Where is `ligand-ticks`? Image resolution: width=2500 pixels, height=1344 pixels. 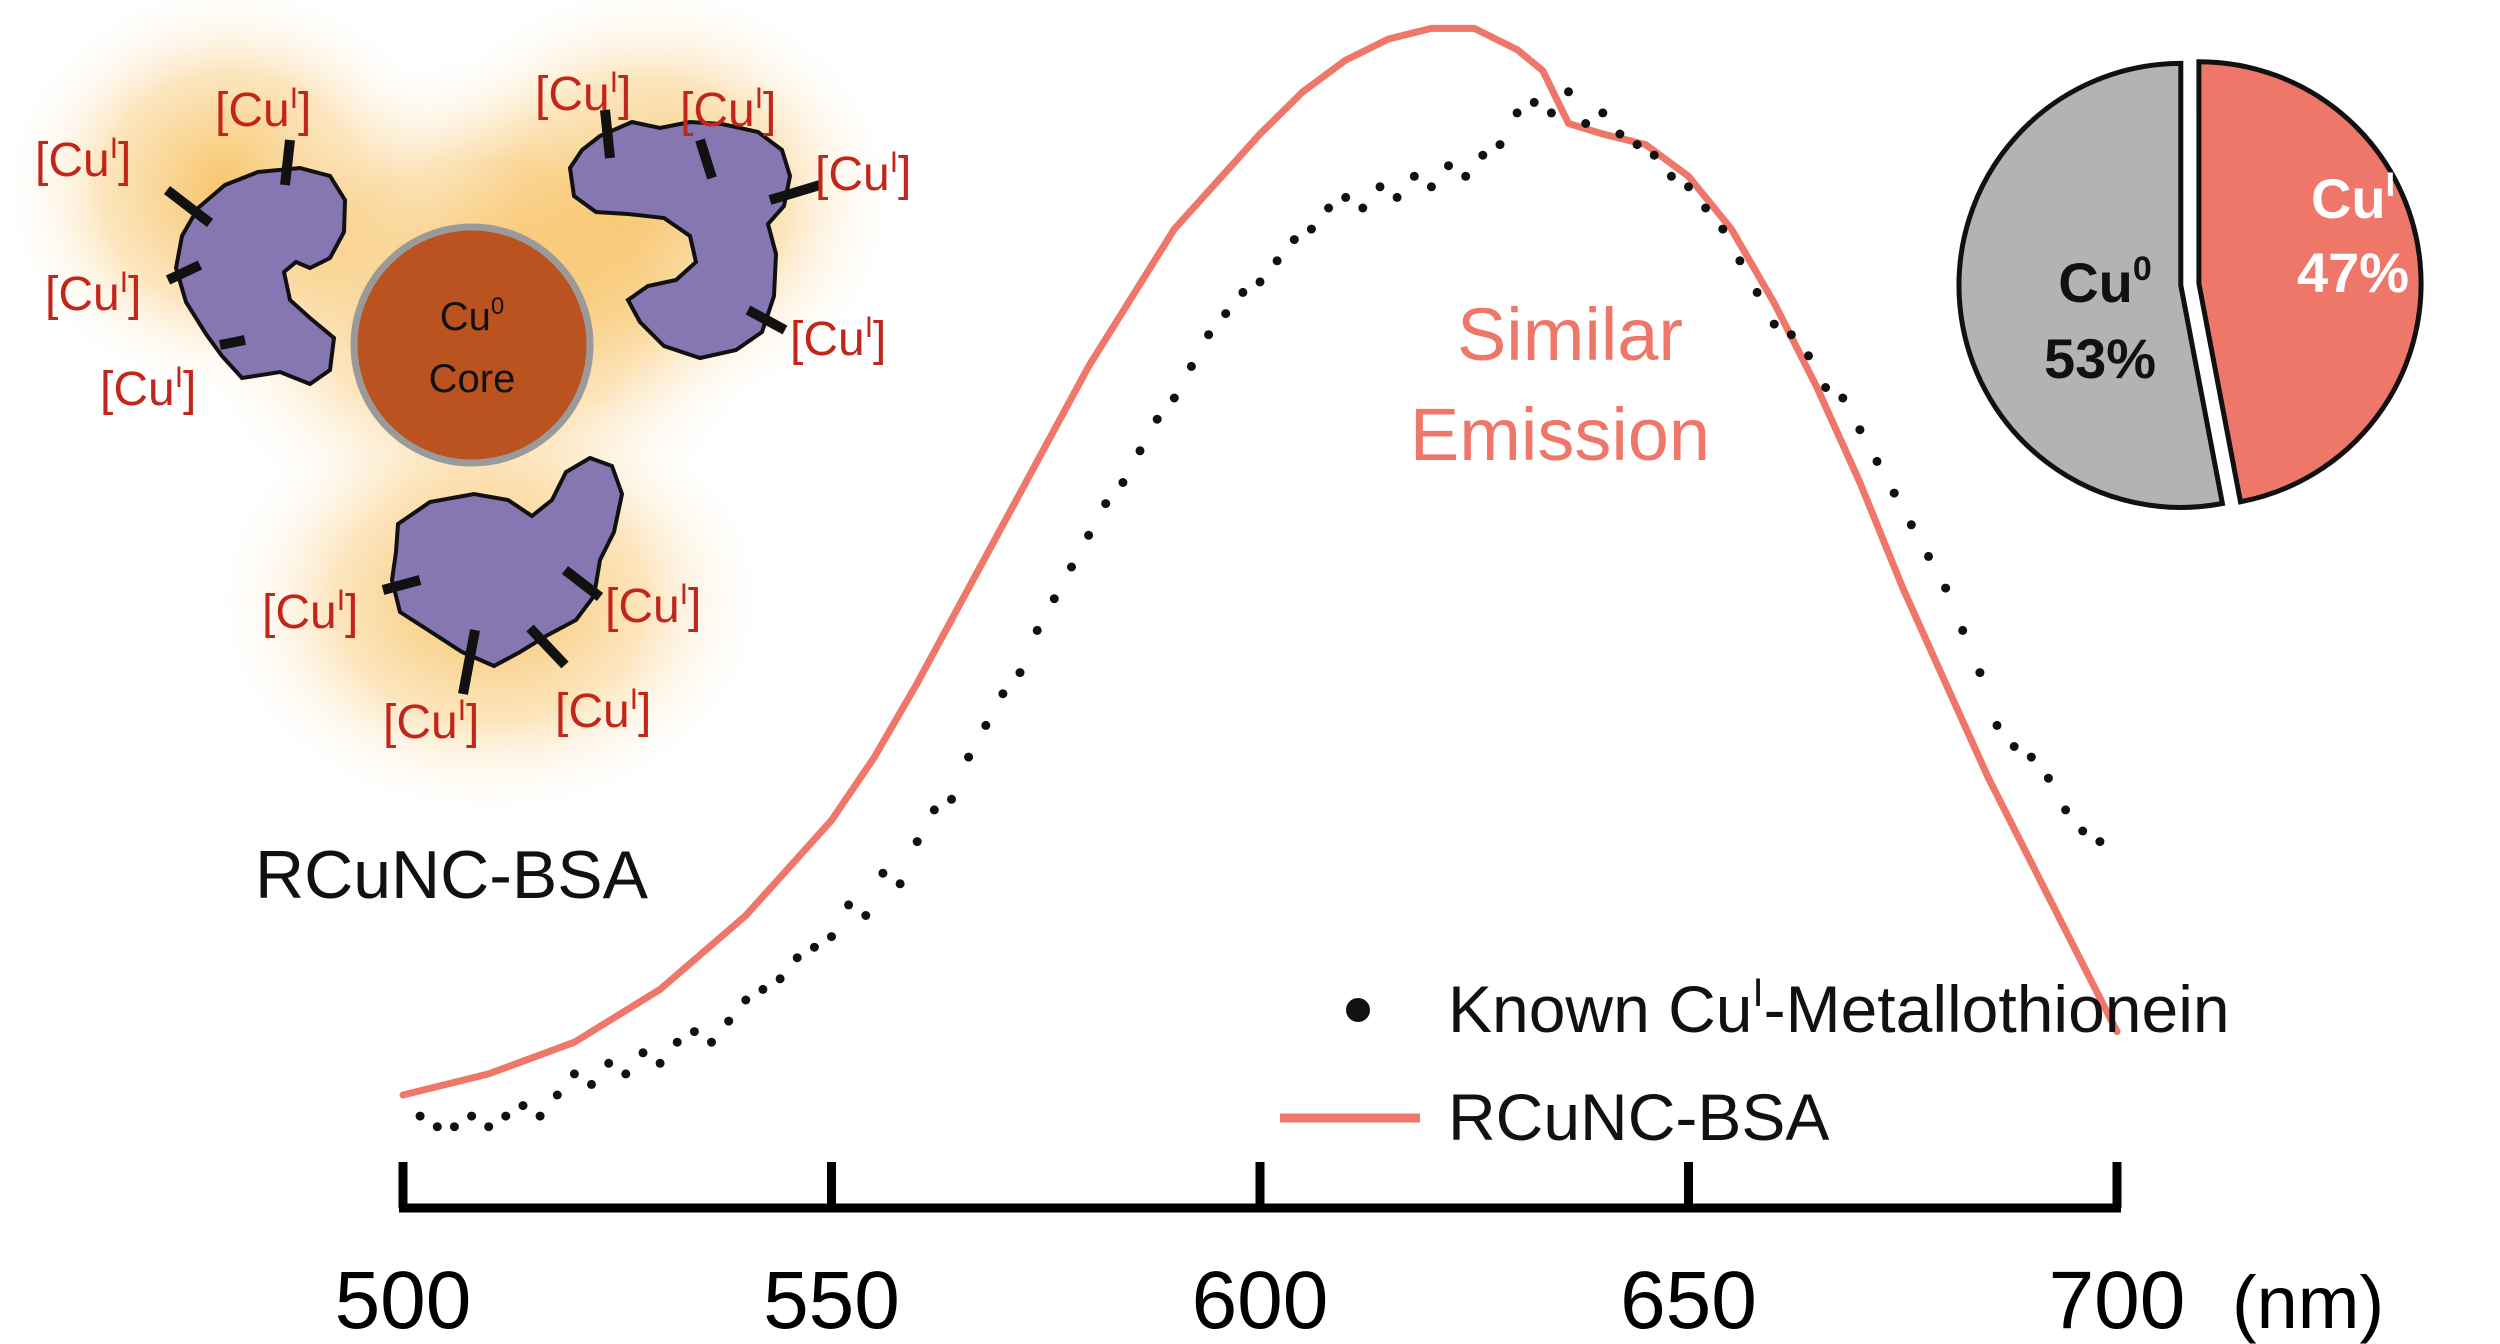
ligand-ticks is located at coordinates (492, 402).